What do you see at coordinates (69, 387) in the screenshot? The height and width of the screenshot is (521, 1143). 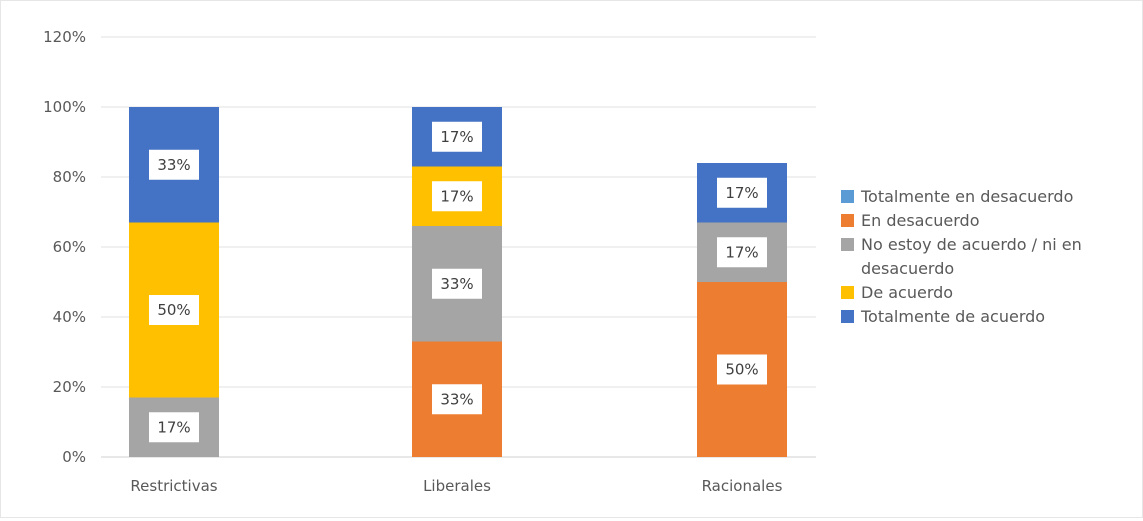 I see `y-tick-label: 20%` at bounding box center [69, 387].